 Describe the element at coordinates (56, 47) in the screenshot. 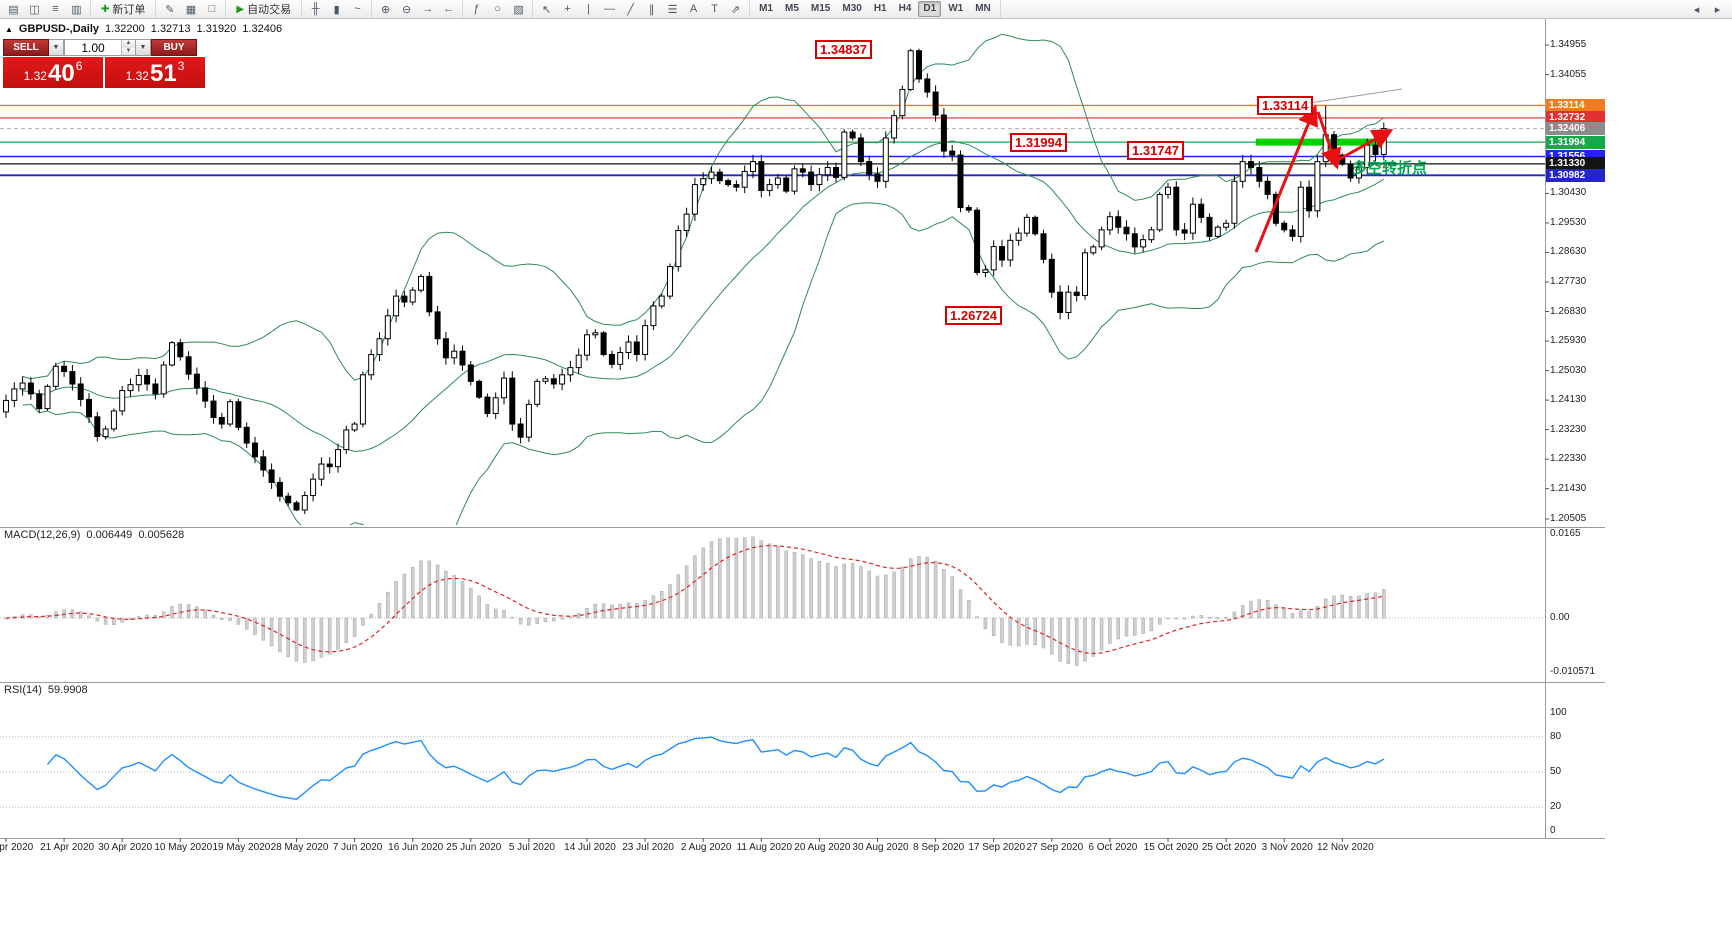

I see `sell-dropdown-icon: ▼` at that location.